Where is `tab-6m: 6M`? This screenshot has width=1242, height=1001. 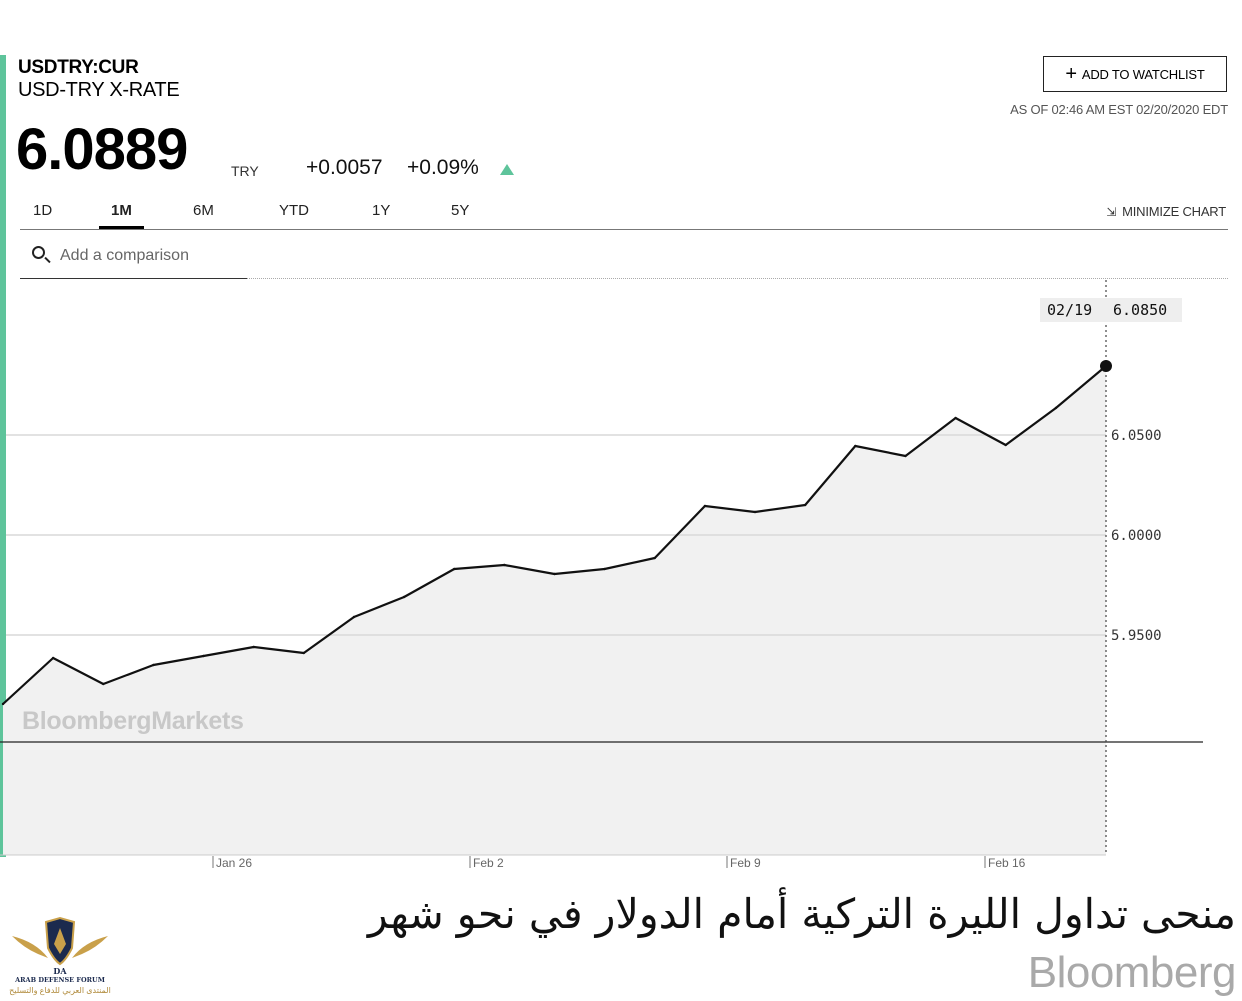 tab-6m: 6M is located at coordinates (203, 210).